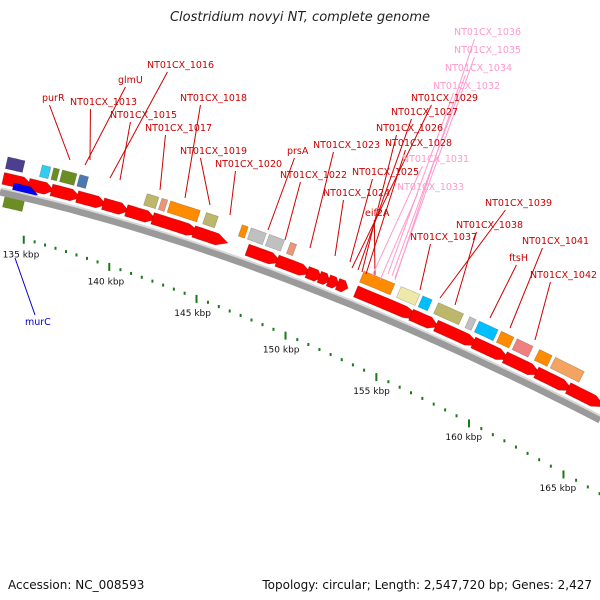 The height and width of the screenshot is (600, 600). What do you see at coordinates (371, 392) in the screenshot?
I see `ruler-label: 155 kbp` at bounding box center [371, 392].